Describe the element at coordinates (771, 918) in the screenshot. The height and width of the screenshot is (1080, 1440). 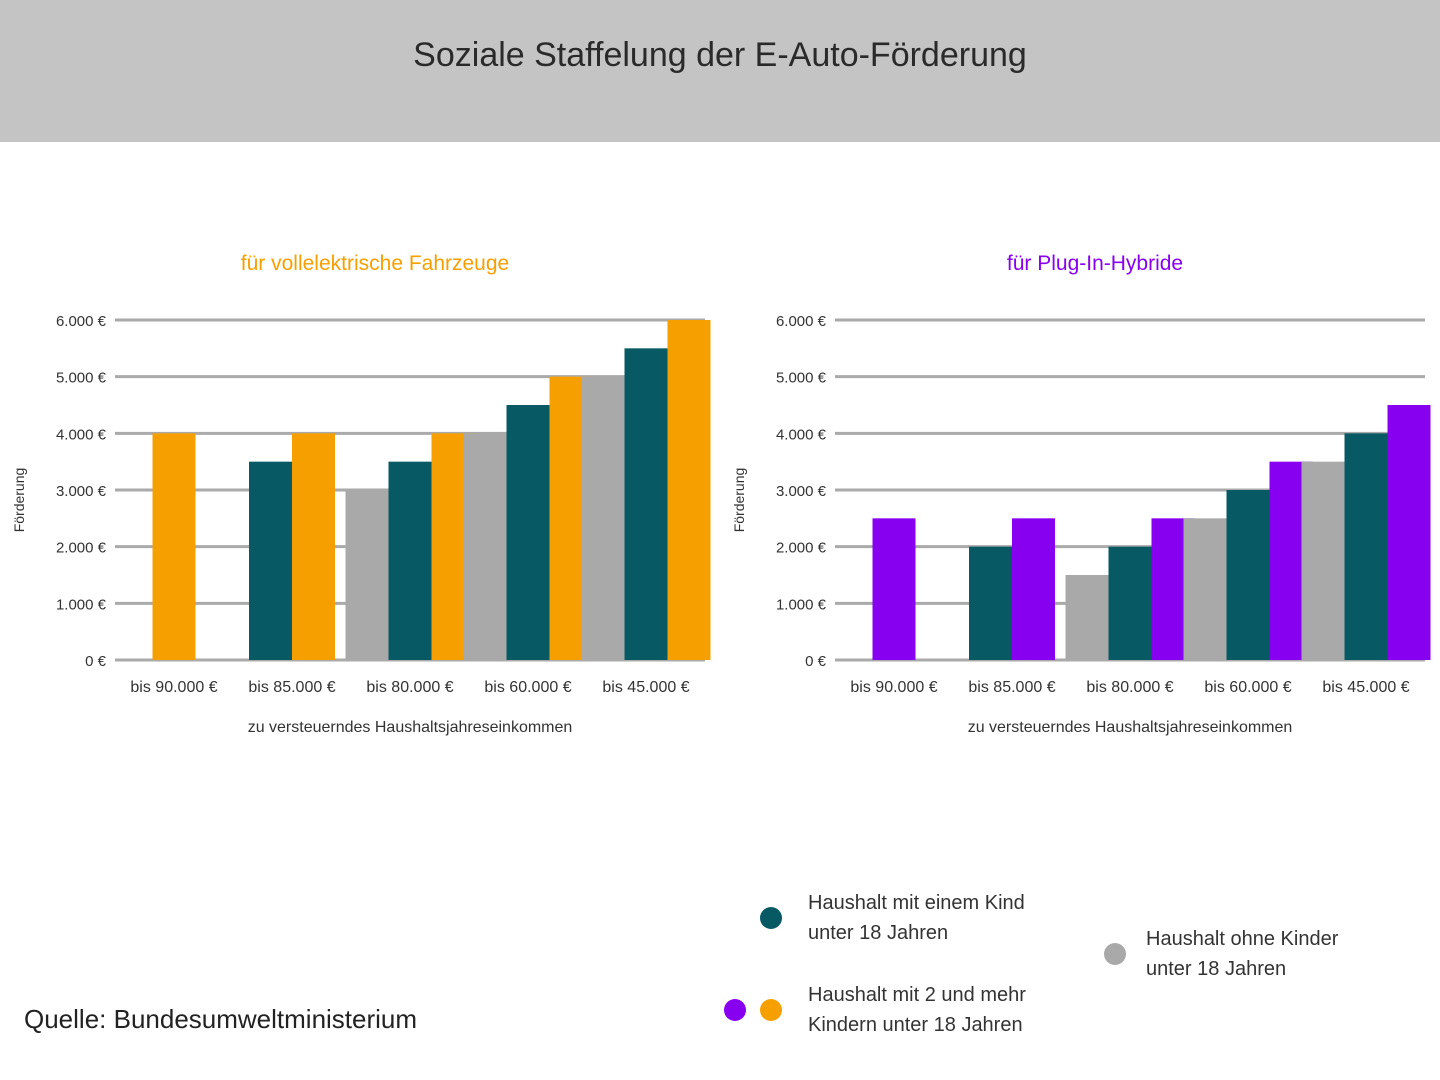
I see `legend-swatch-teal` at that location.